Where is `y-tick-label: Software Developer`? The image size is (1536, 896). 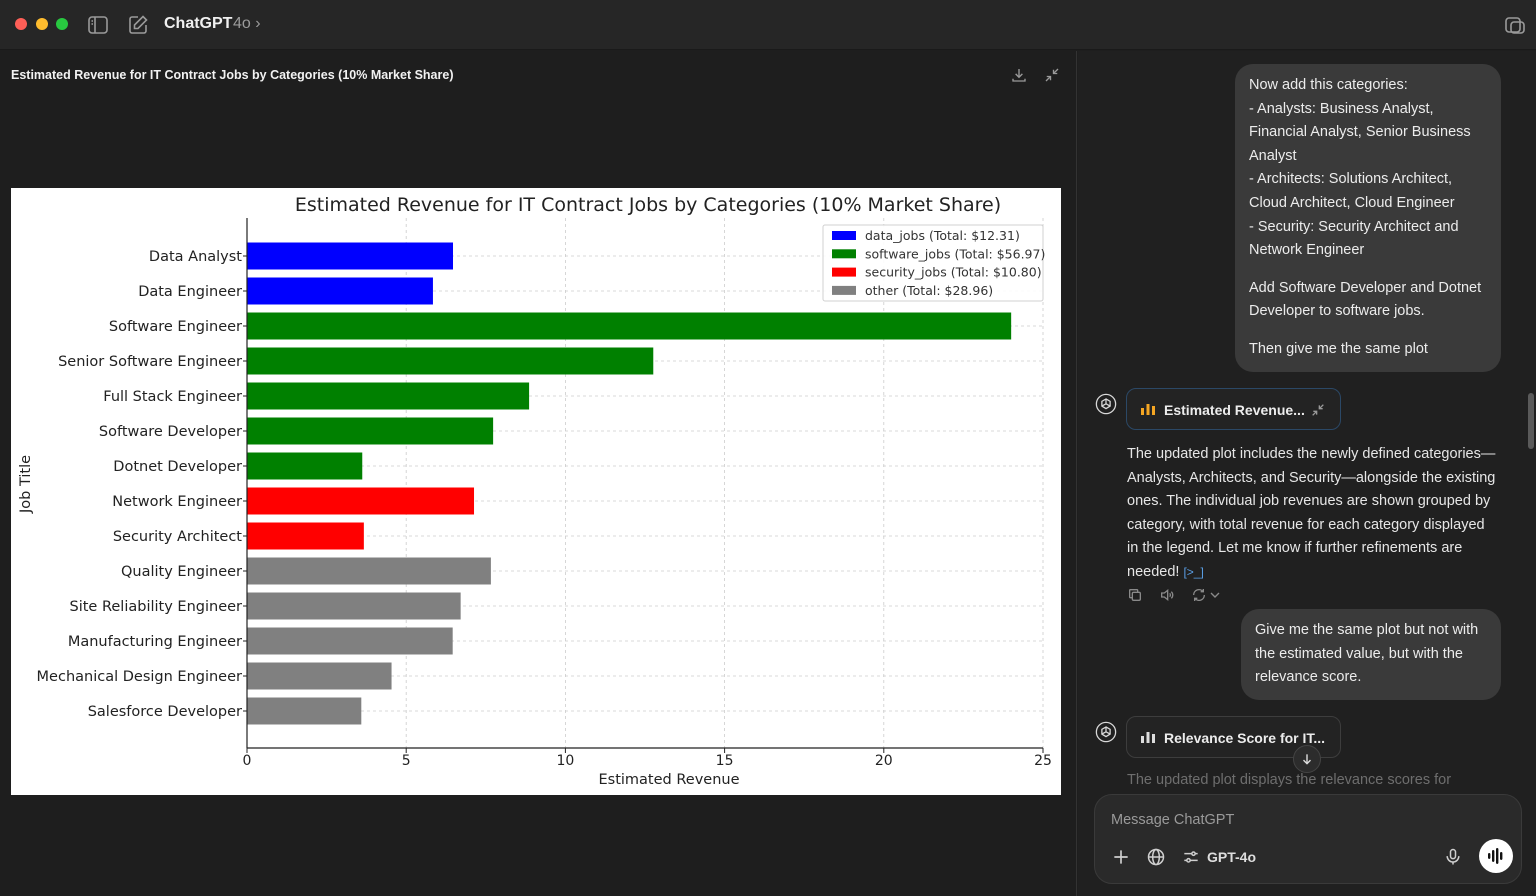 y-tick-label: Software Developer is located at coordinates (170, 432).